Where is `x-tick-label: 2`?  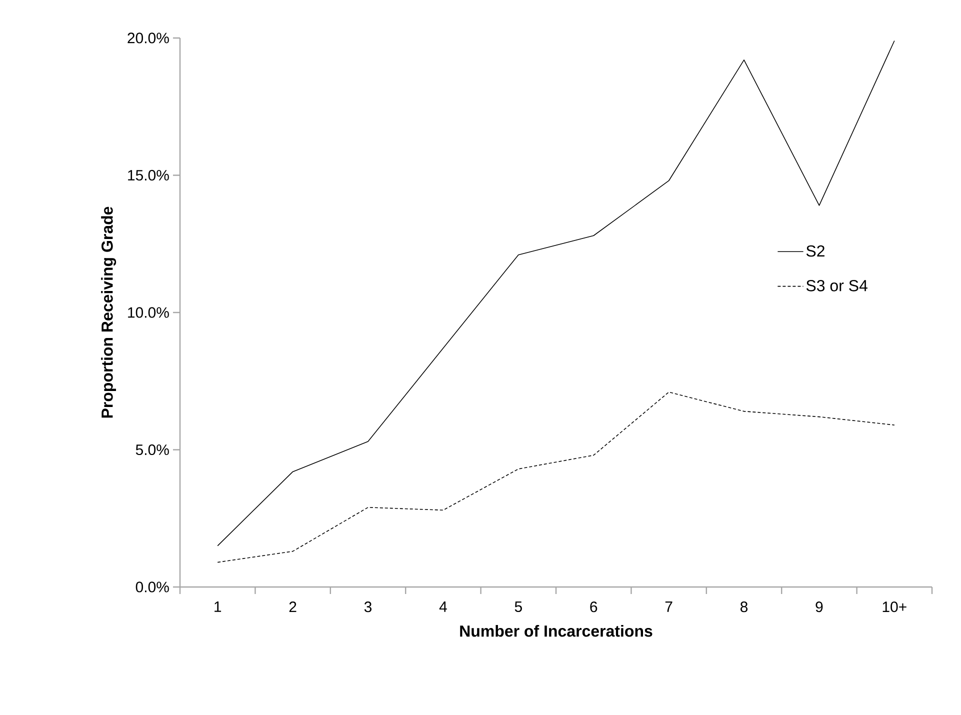 x-tick-label: 2 is located at coordinates (292, 607).